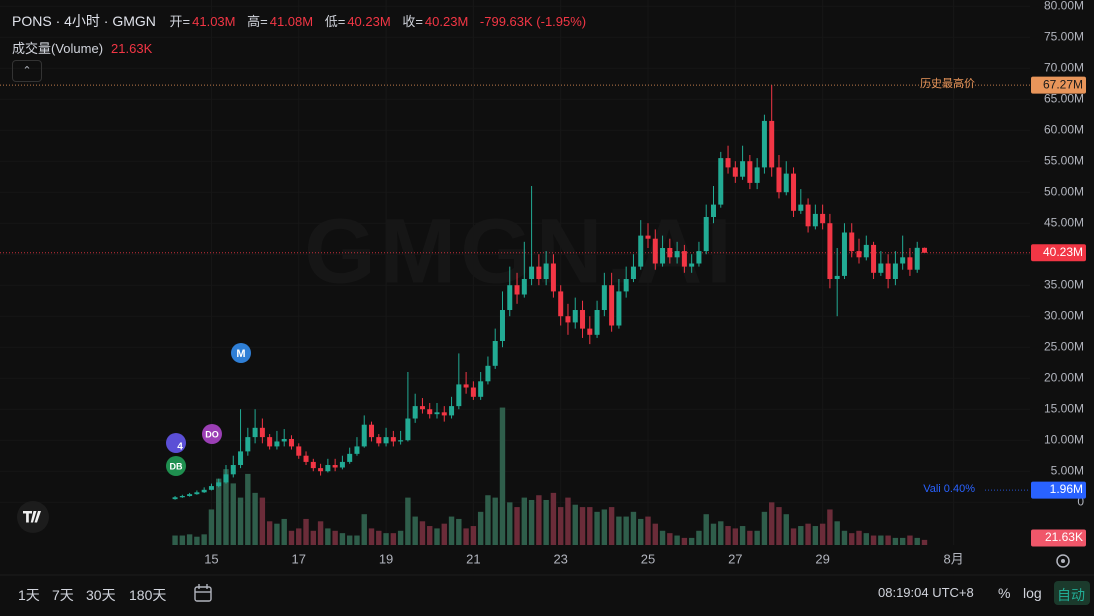  I want to click on y-tick-label: 25.00M, so click(1064, 346).